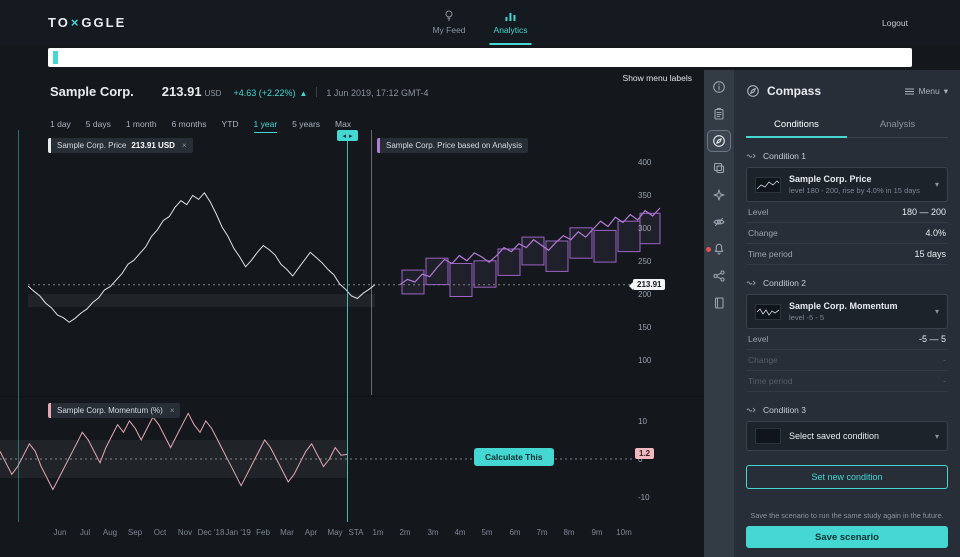 Image resolution: width=960 pixels, height=557 pixels. I want to click on row-value: 4.0%, so click(935, 233).